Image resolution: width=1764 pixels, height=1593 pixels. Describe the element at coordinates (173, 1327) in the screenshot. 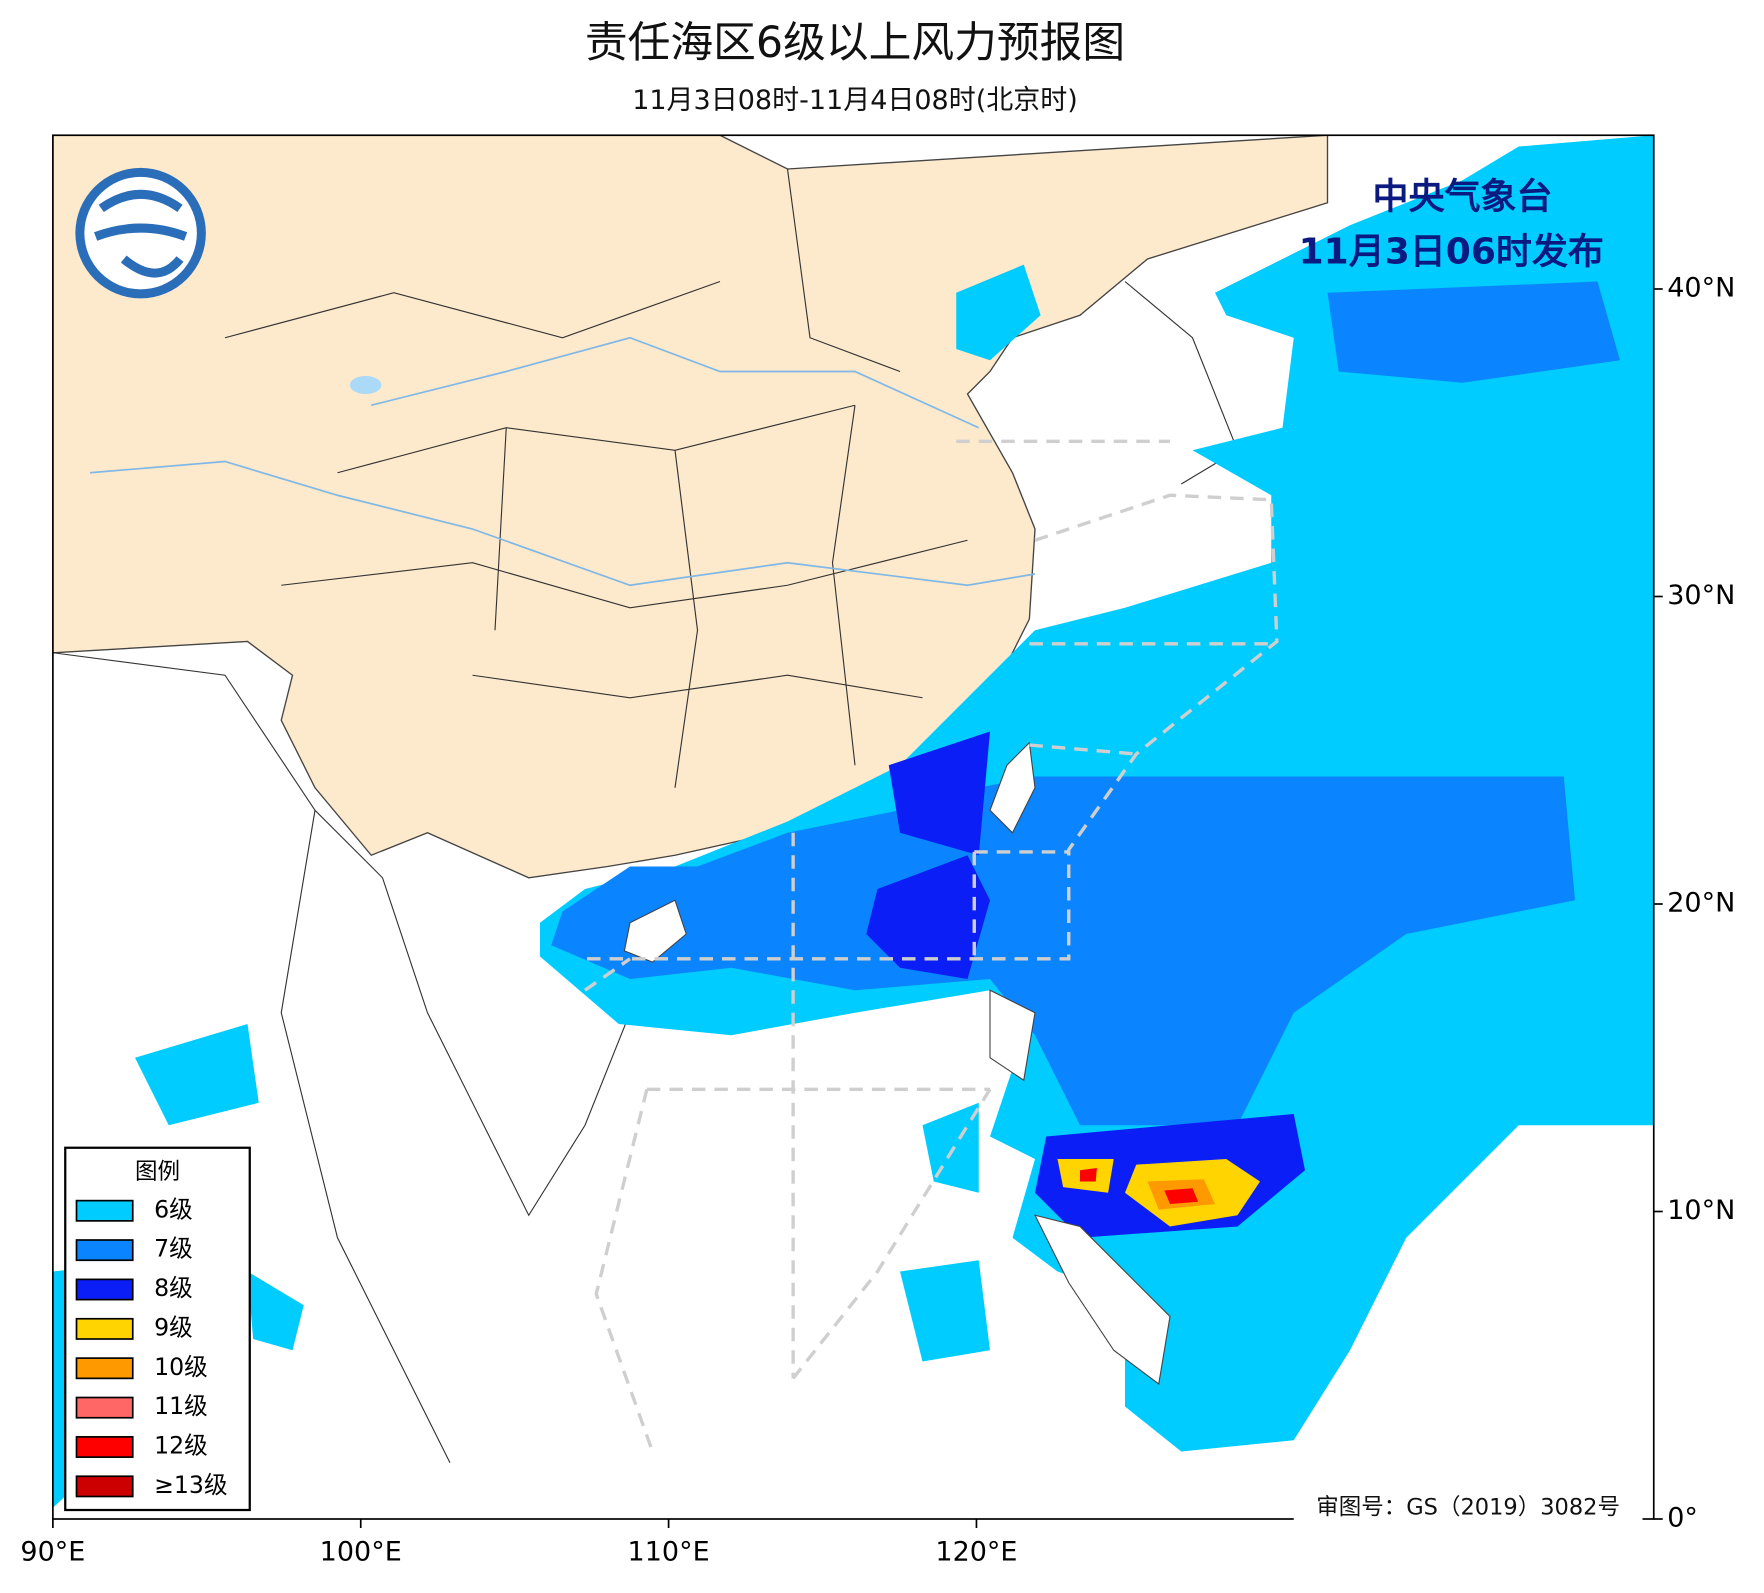

I see `legend-label: 9级` at that location.